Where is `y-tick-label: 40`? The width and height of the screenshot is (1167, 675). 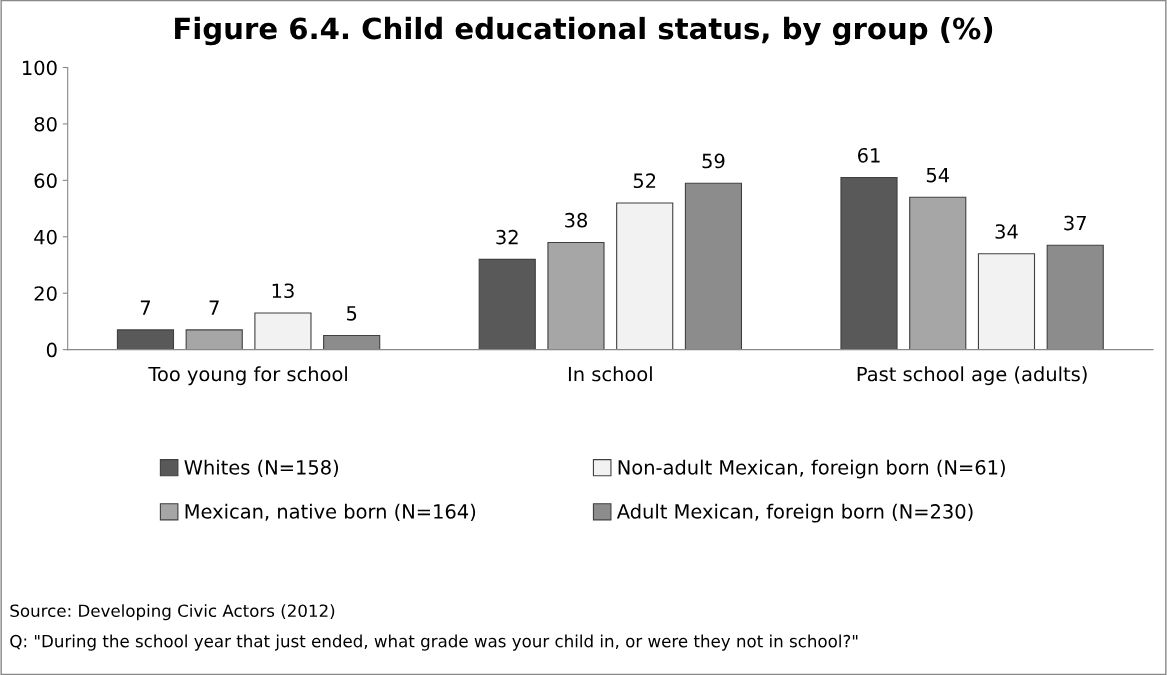
y-tick-label: 40 is located at coordinates (45, 237).